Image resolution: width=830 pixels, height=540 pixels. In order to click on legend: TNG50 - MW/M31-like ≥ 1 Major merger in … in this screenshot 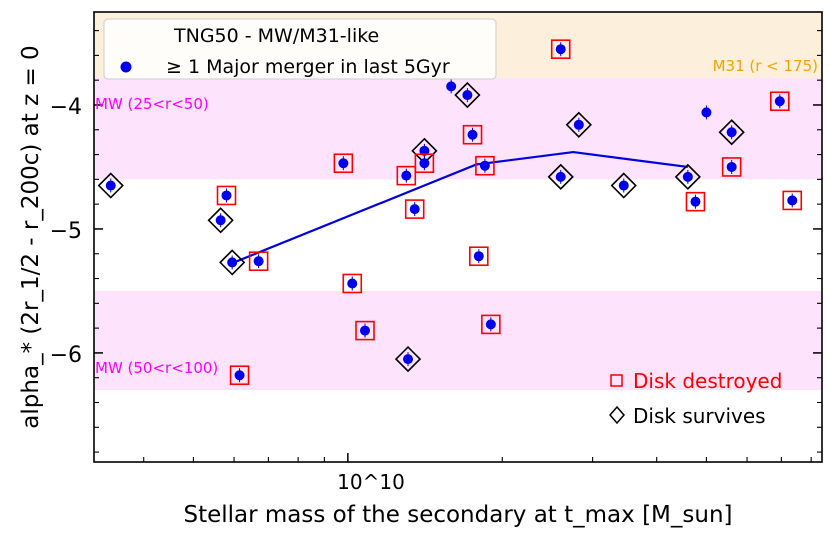, I will do `click(300, 49)`.